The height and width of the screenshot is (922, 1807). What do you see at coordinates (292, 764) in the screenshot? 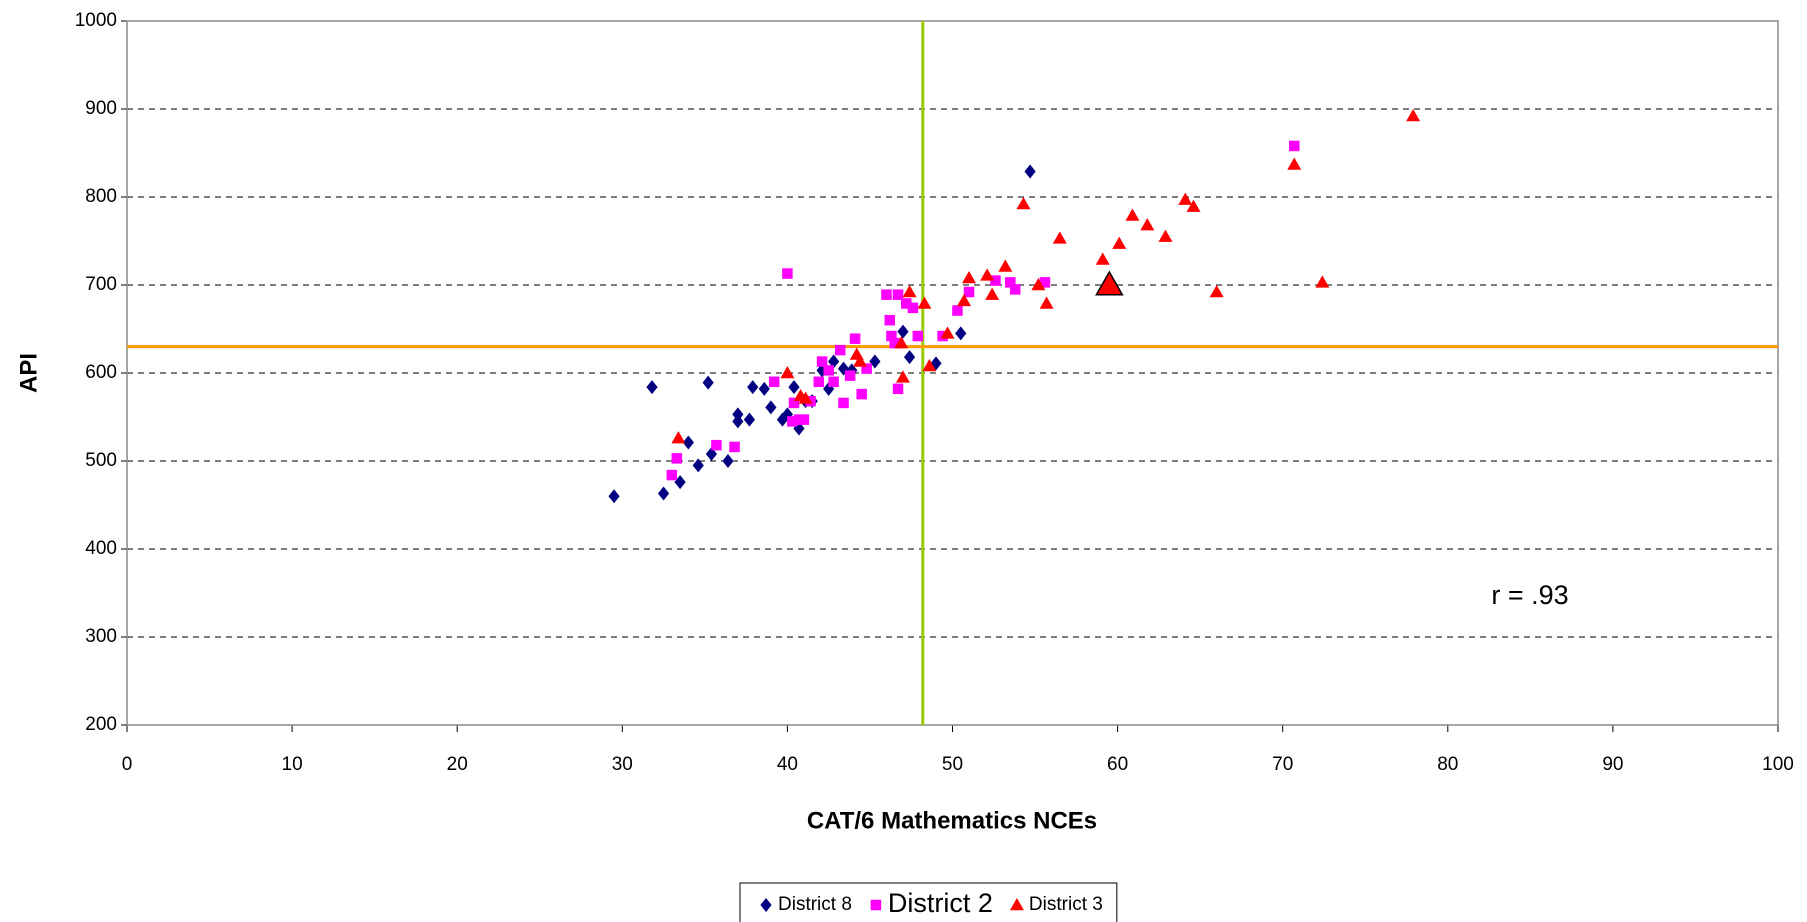
I see `x-tick-label: 10` at bounding box center [292, 764].